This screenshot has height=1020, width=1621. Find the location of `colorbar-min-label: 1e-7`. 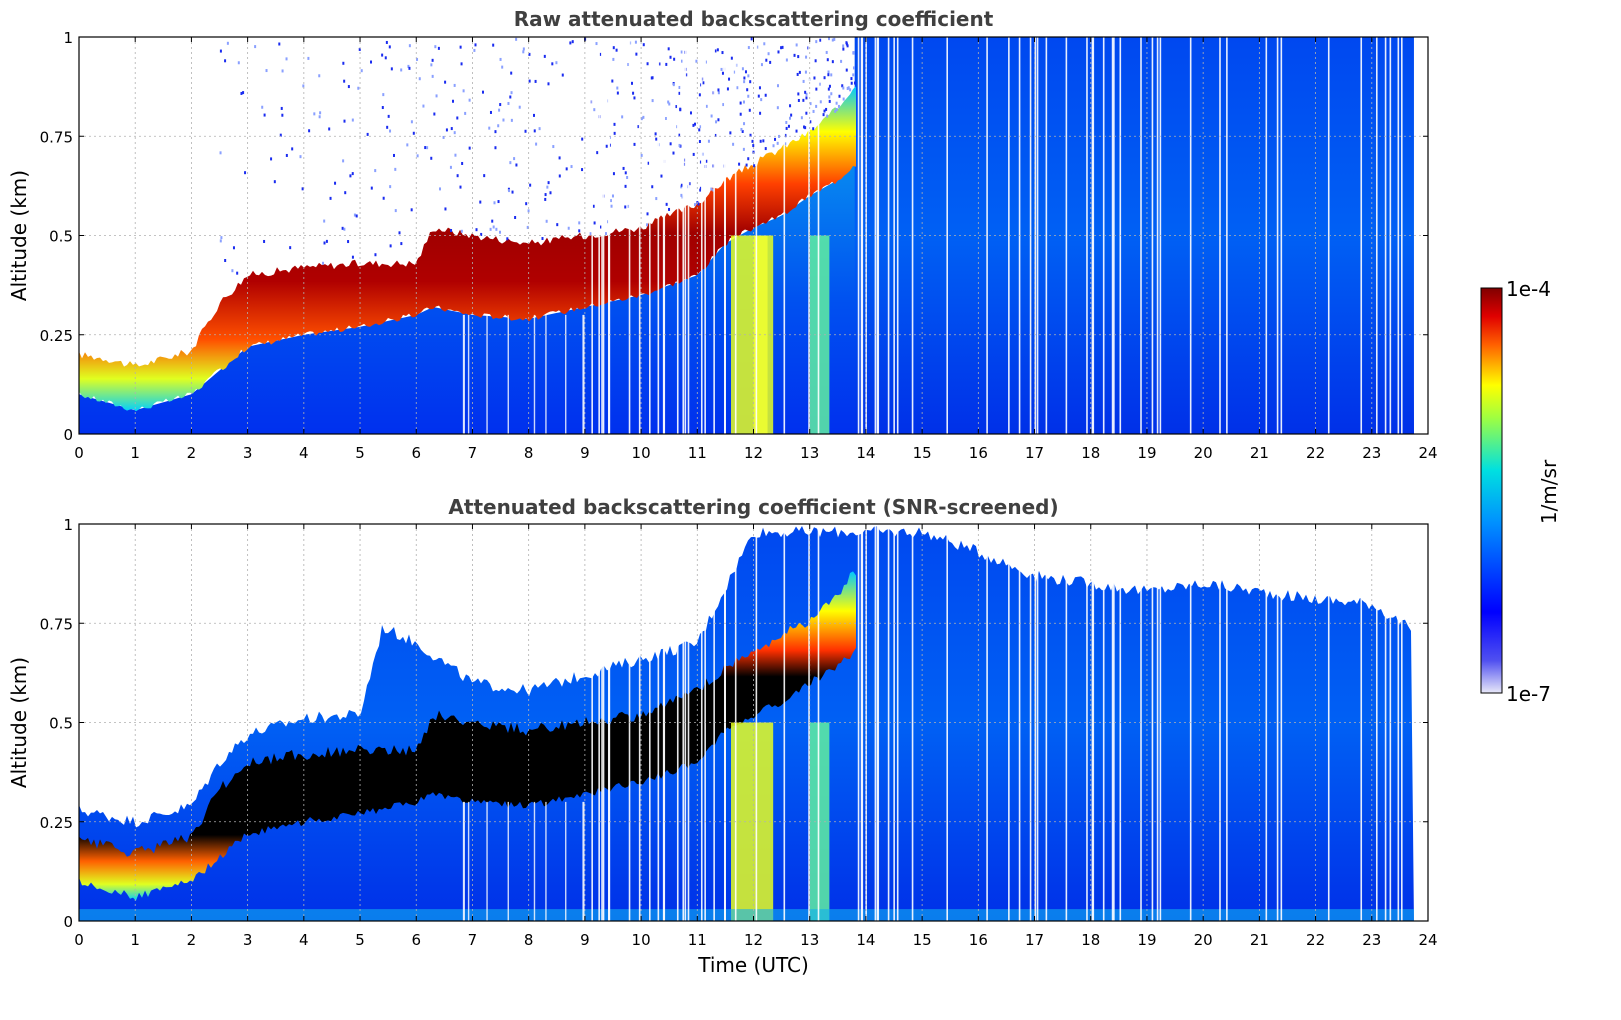

colorbar-min-label: 1e-7 is located at coordinates (1528, 694).